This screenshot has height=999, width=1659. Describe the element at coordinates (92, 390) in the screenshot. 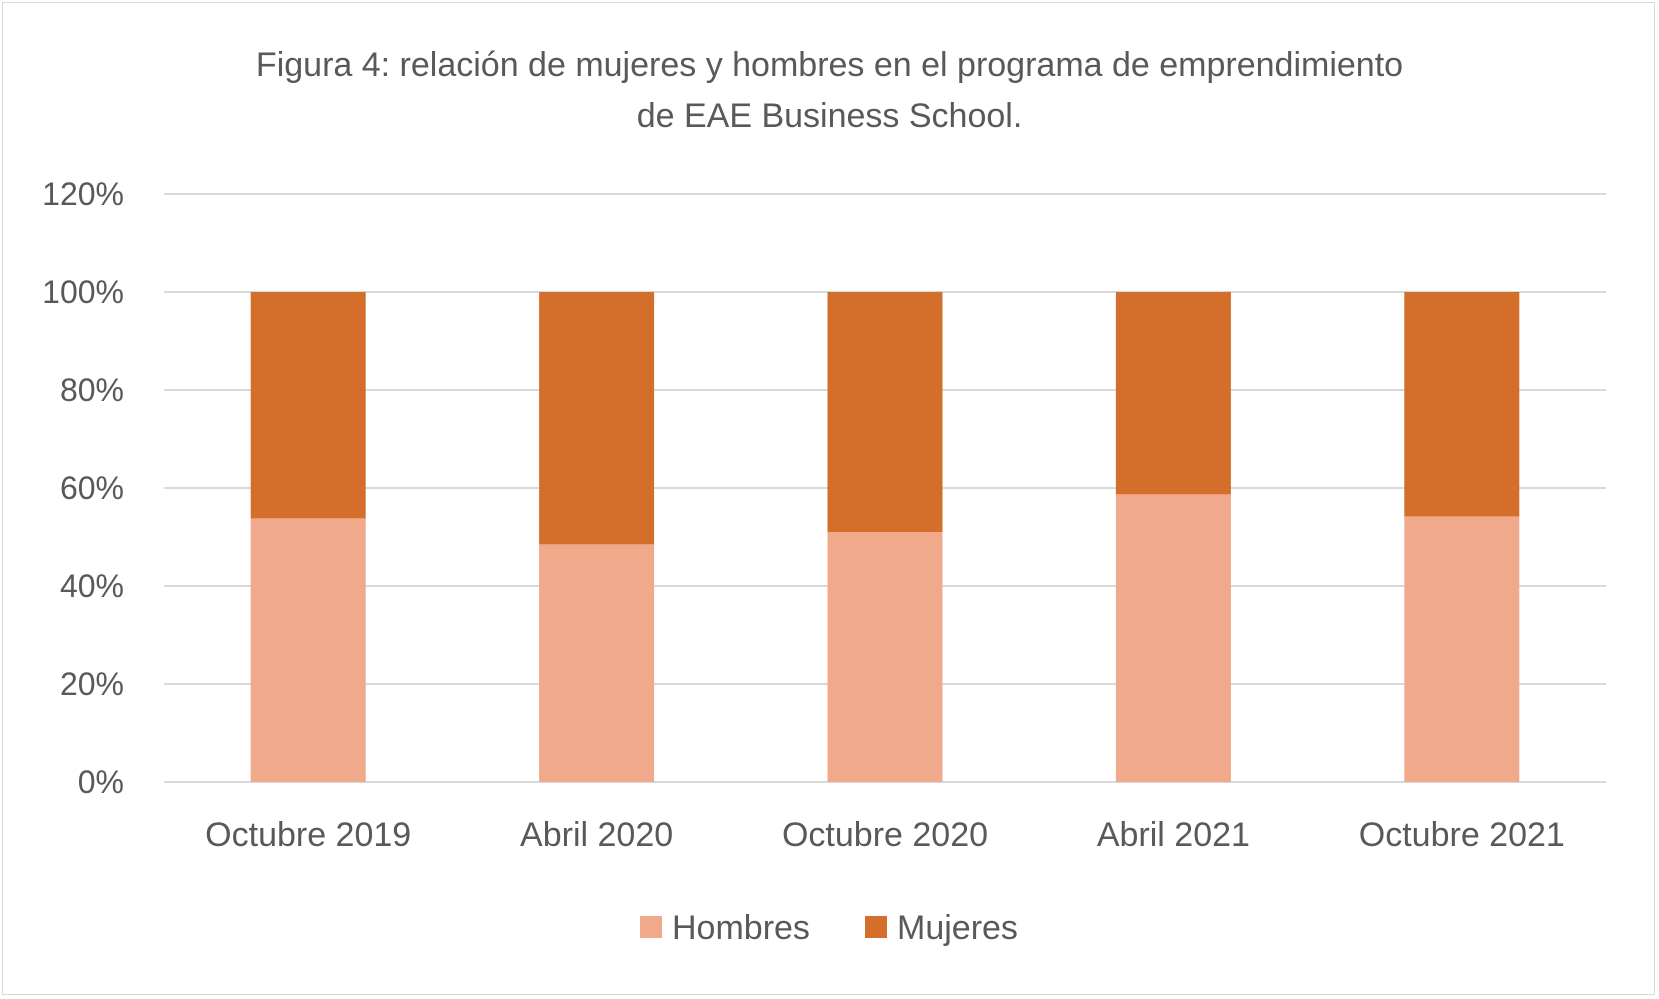

I see `y-tick-label: 80%` at that location.